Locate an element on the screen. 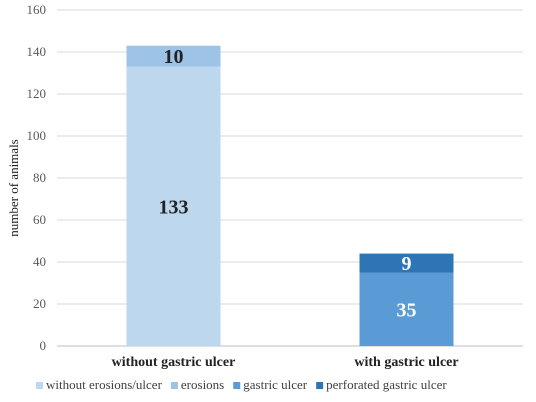  x-axis-categories: without gastric ulcer with gastric ulcer is located at coordinates (285, 362).